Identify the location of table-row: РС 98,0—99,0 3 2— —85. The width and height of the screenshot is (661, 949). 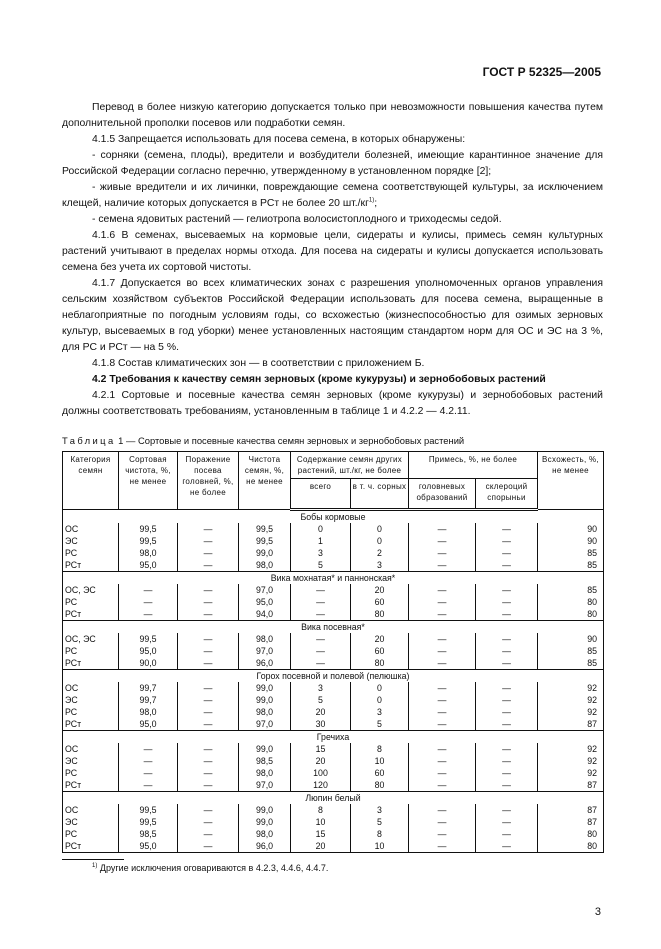
(333, 553).